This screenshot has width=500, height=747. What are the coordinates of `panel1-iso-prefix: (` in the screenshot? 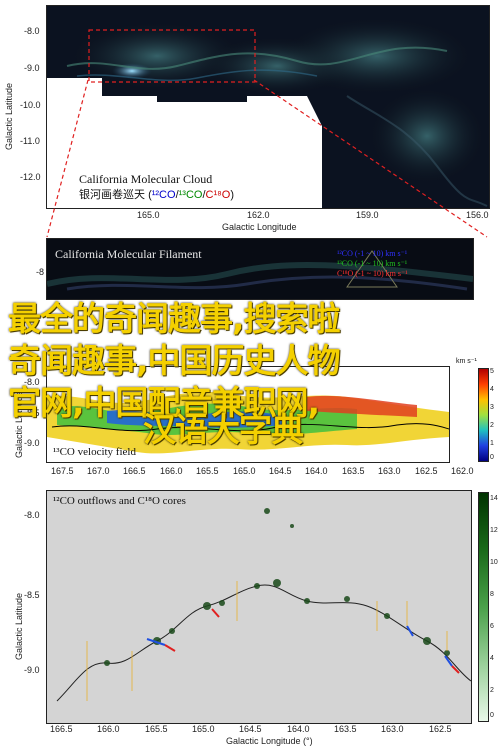 It's located at (150, 195).